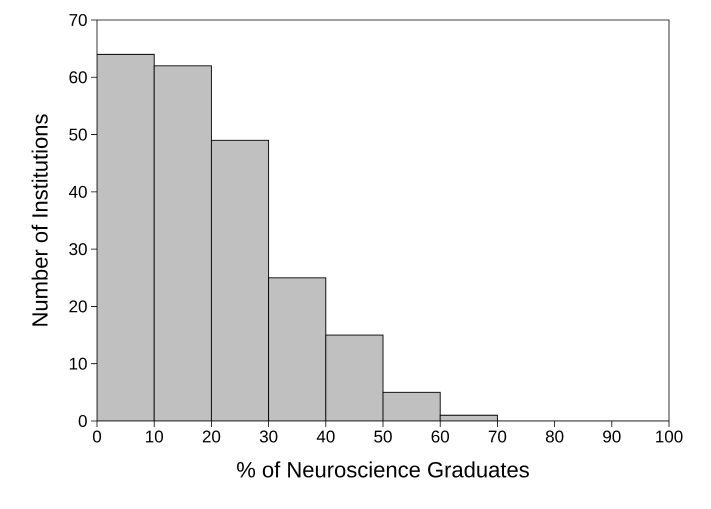 This screenshot has width=711, height=509. What do you see at coordinates (78, 364) in the screenshot?
I see `y-tick-label: 10` at bounding box center [78, 364].